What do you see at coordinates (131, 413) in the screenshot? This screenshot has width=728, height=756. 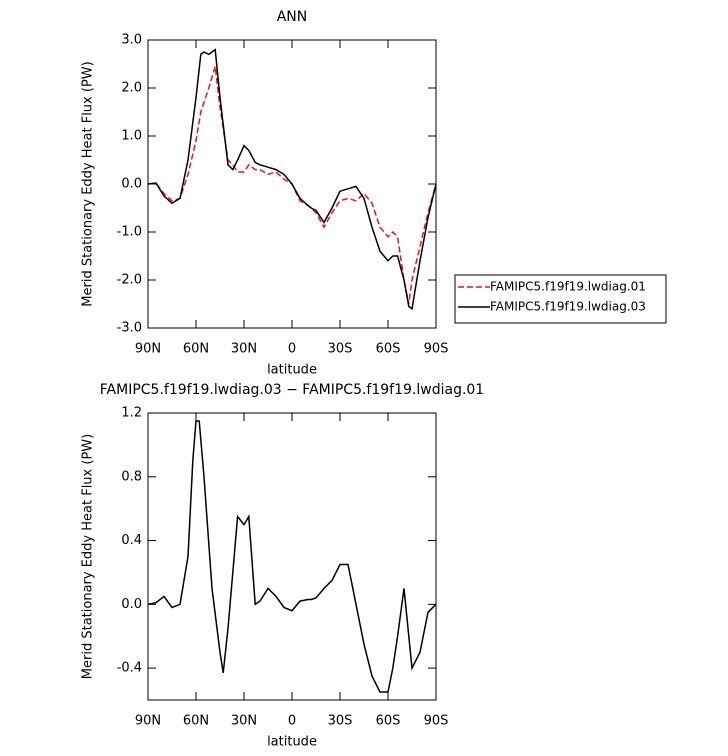 I see `y-tick-label: 1.2` at bounding box center [131, 413].